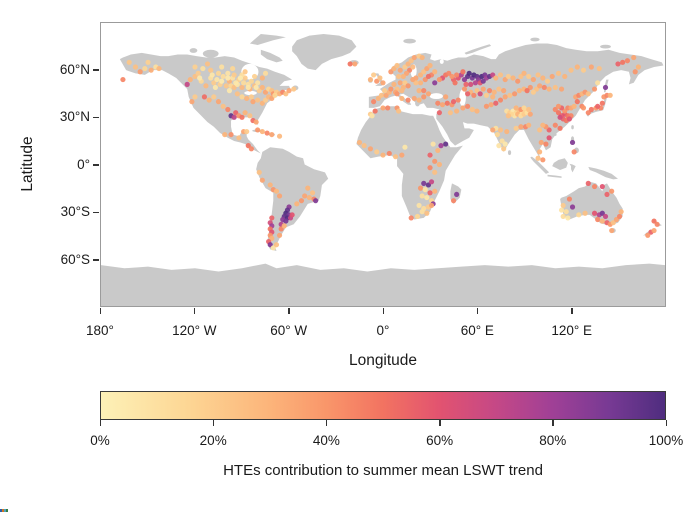 This screenshot has width=688, height=513. What do you see at coordinates (100, 330) in the screenshot?
I see `x-tick-label: 180°` at bounding box center [100, 330].